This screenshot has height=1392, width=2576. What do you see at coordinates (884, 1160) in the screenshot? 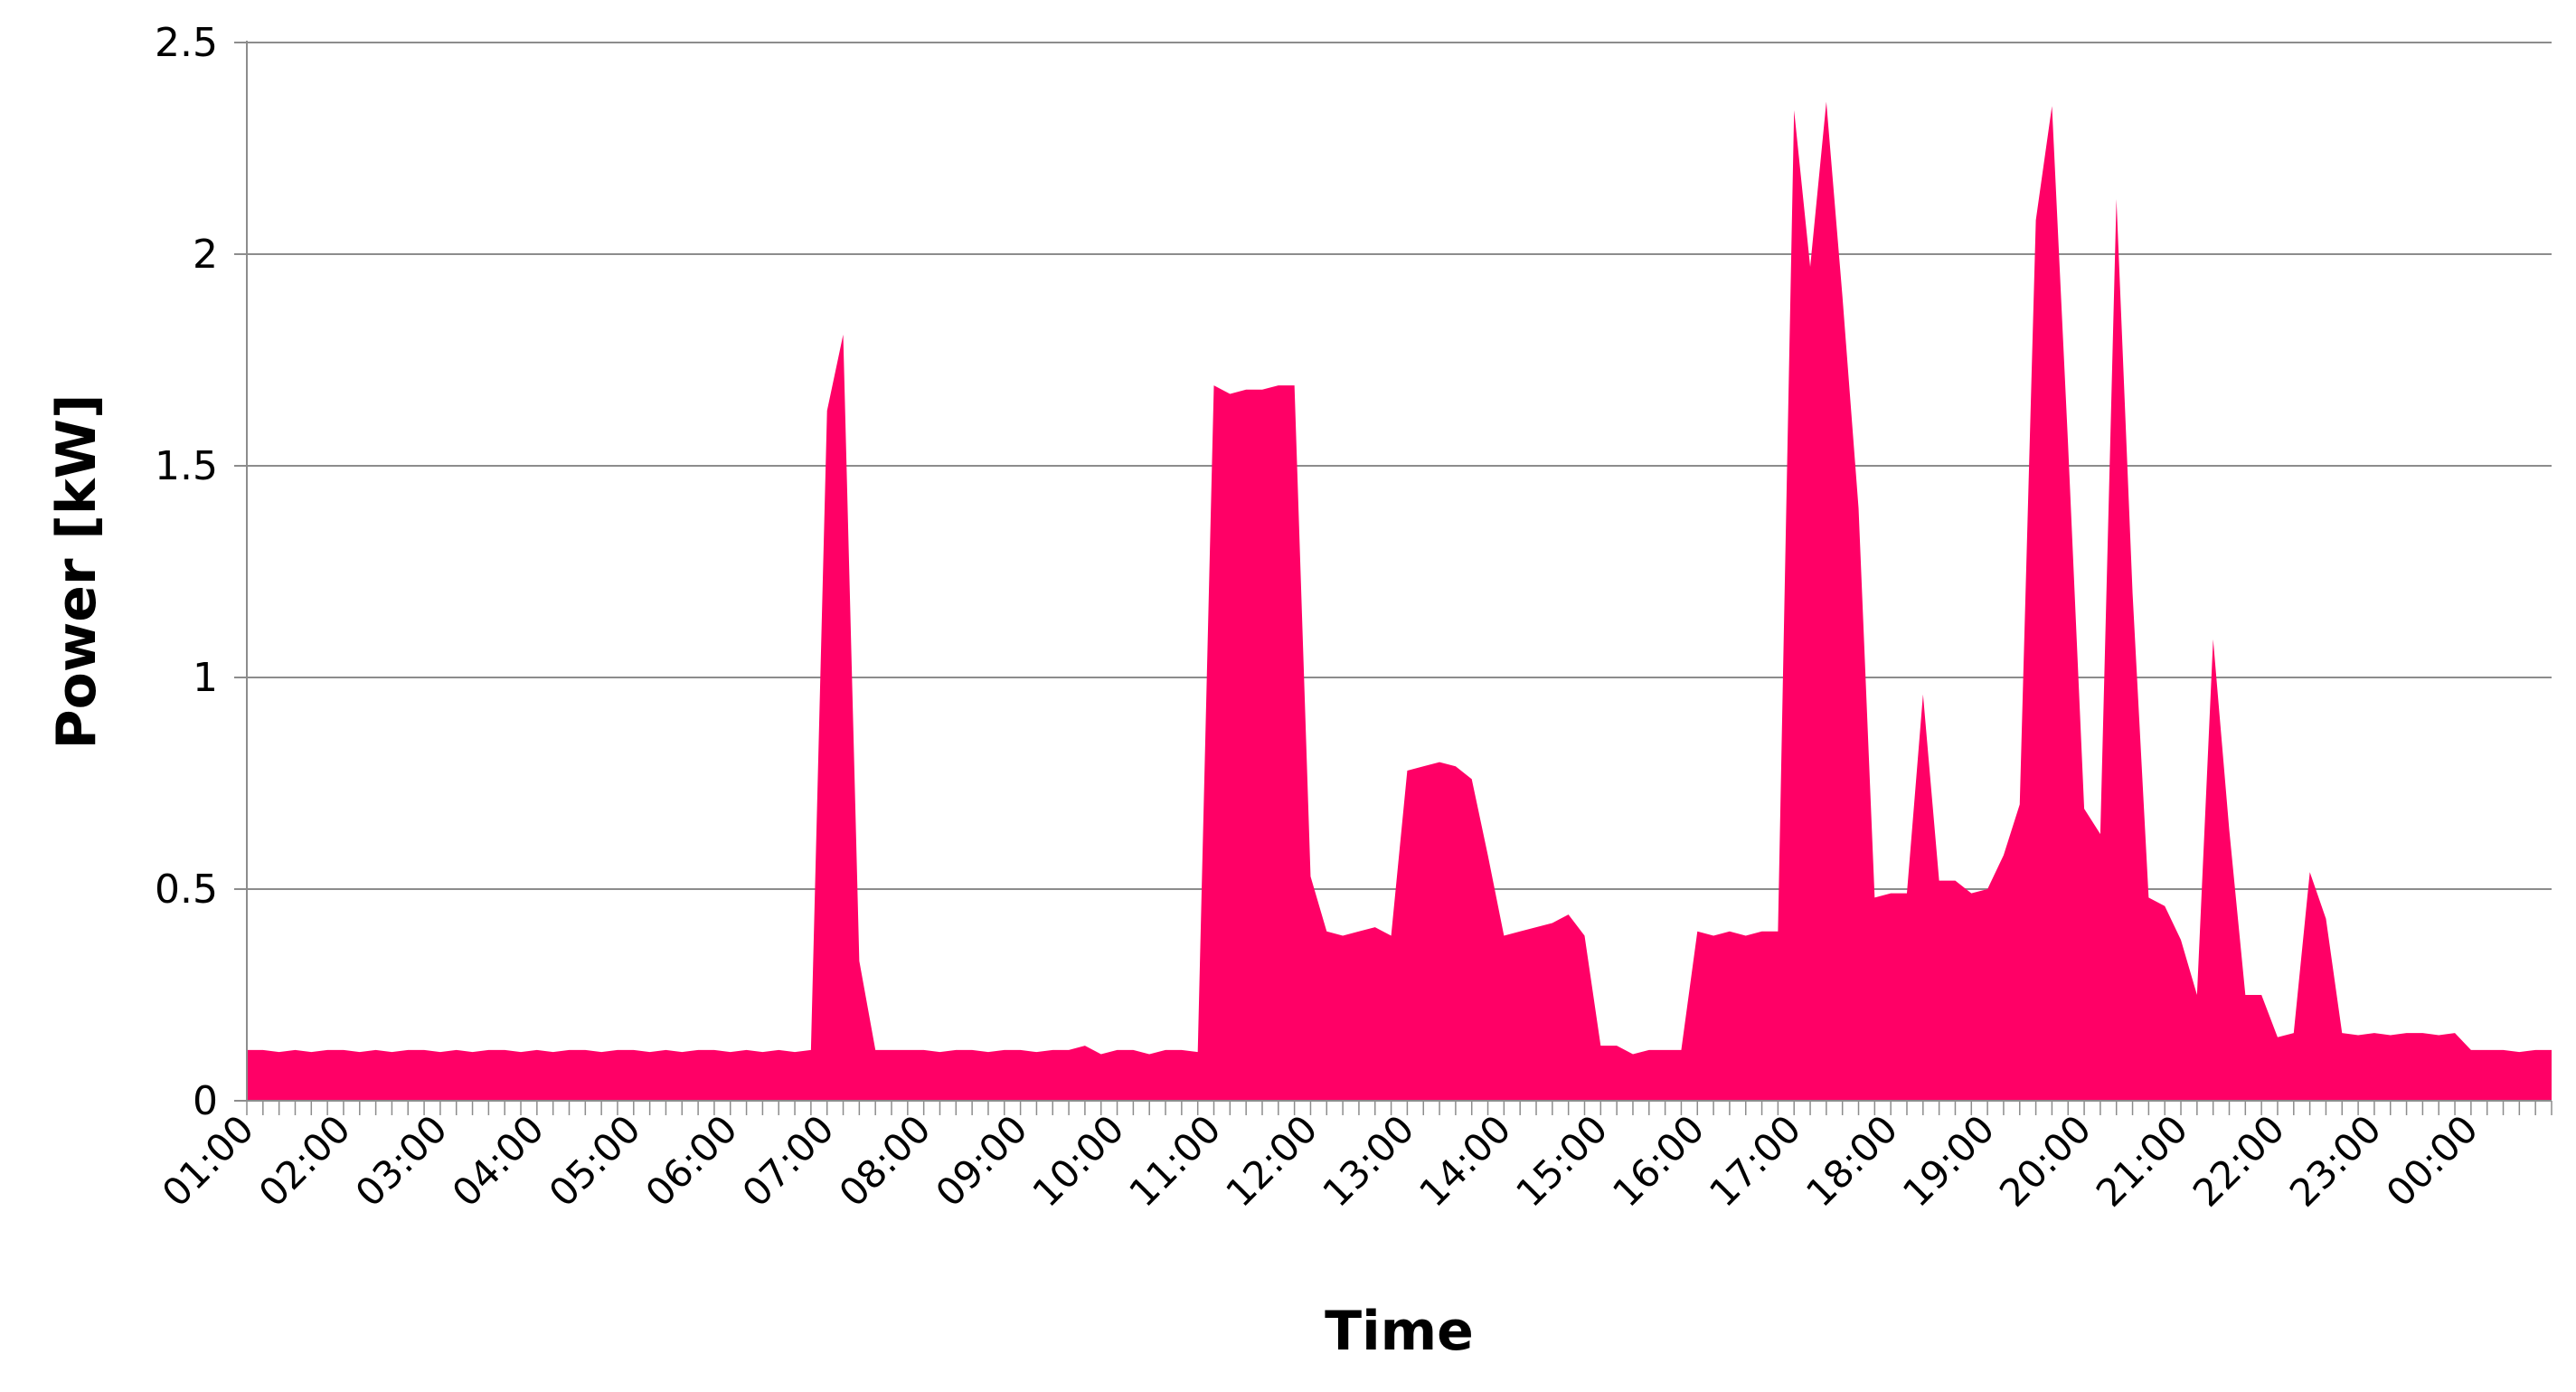
I see `x-tick-label-7: 08:00` at bounding box center [884, 1160].